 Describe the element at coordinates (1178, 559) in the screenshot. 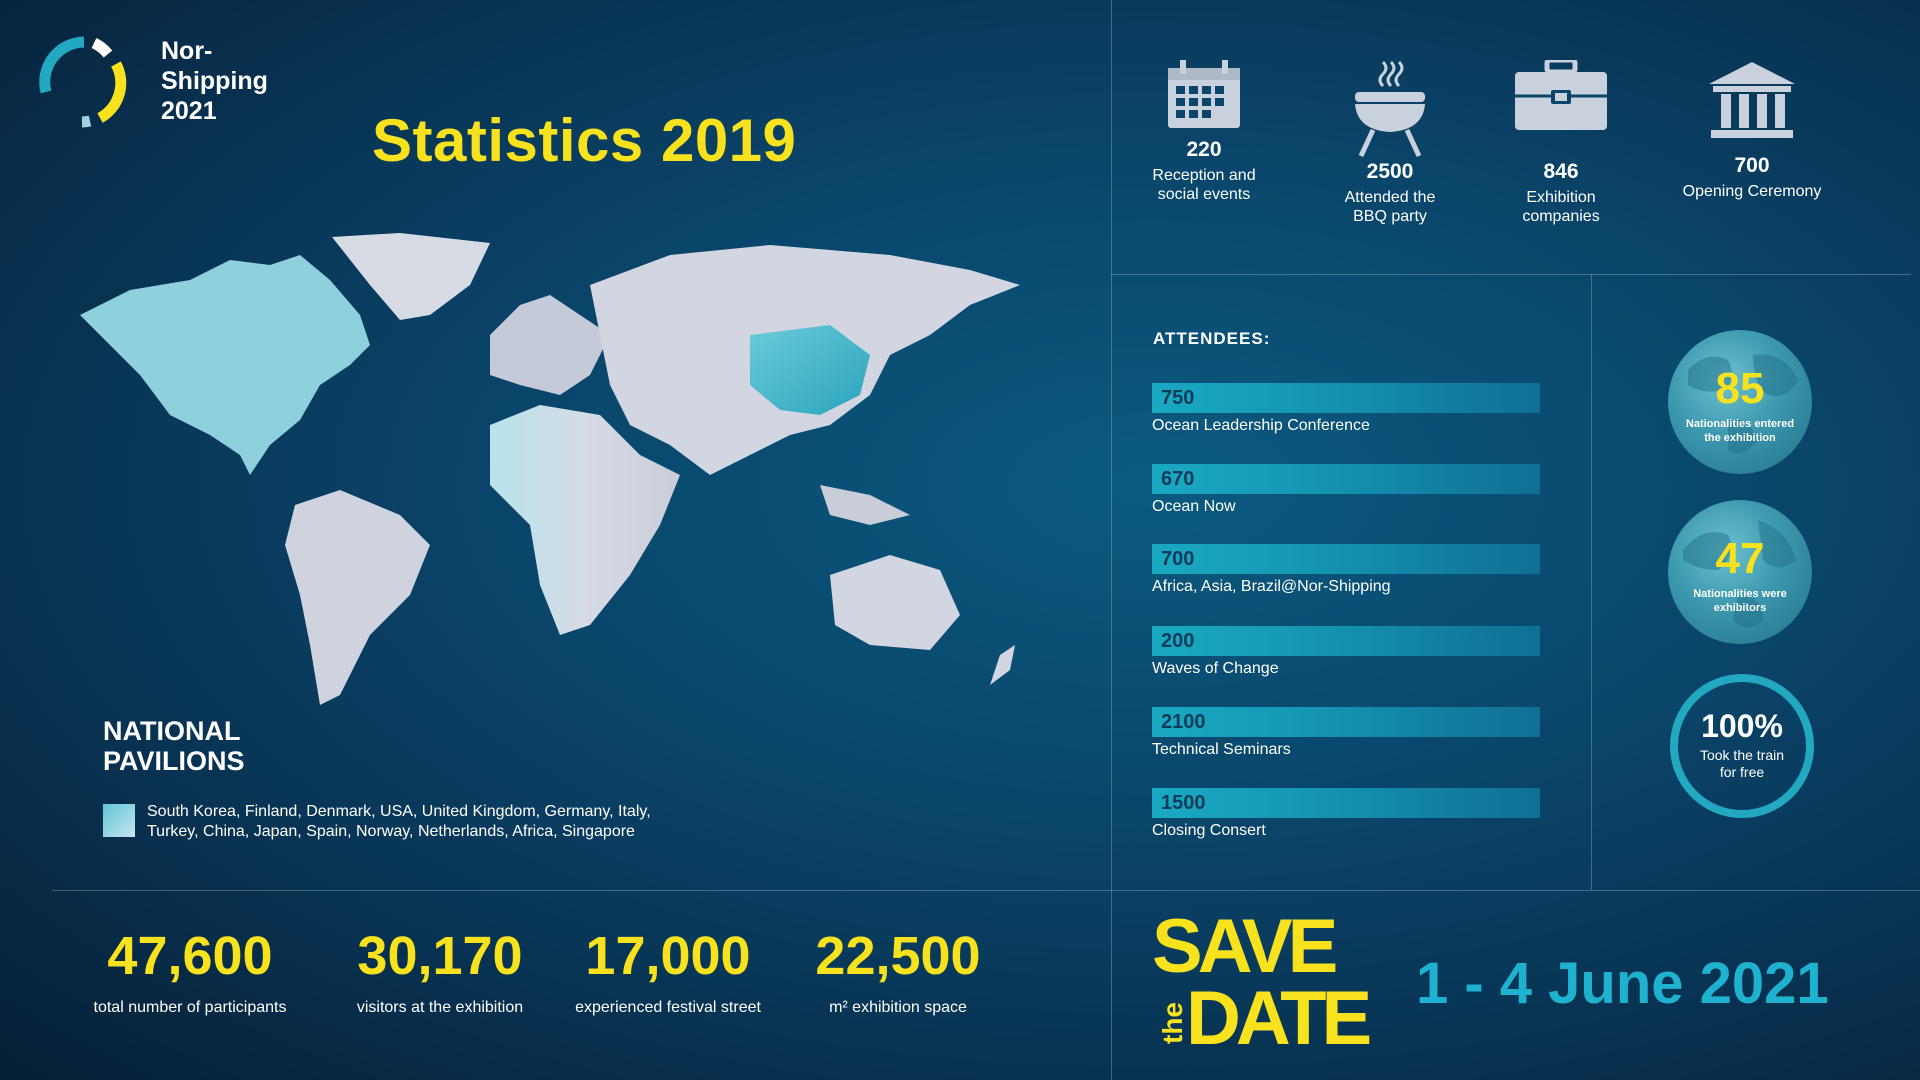

I see `attendee-value: 700` at that location.